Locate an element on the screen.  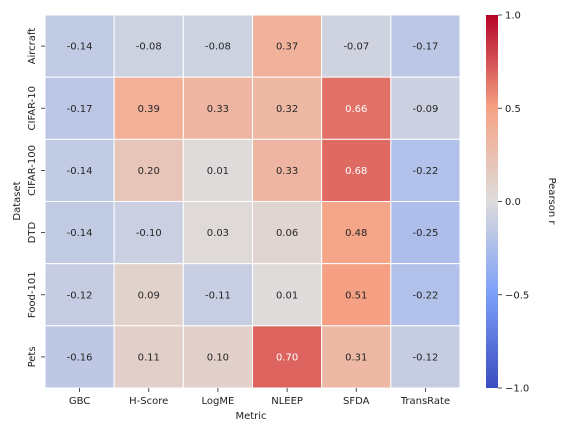
cell-value-label: -0.07 is located at coordinates (356, 47).